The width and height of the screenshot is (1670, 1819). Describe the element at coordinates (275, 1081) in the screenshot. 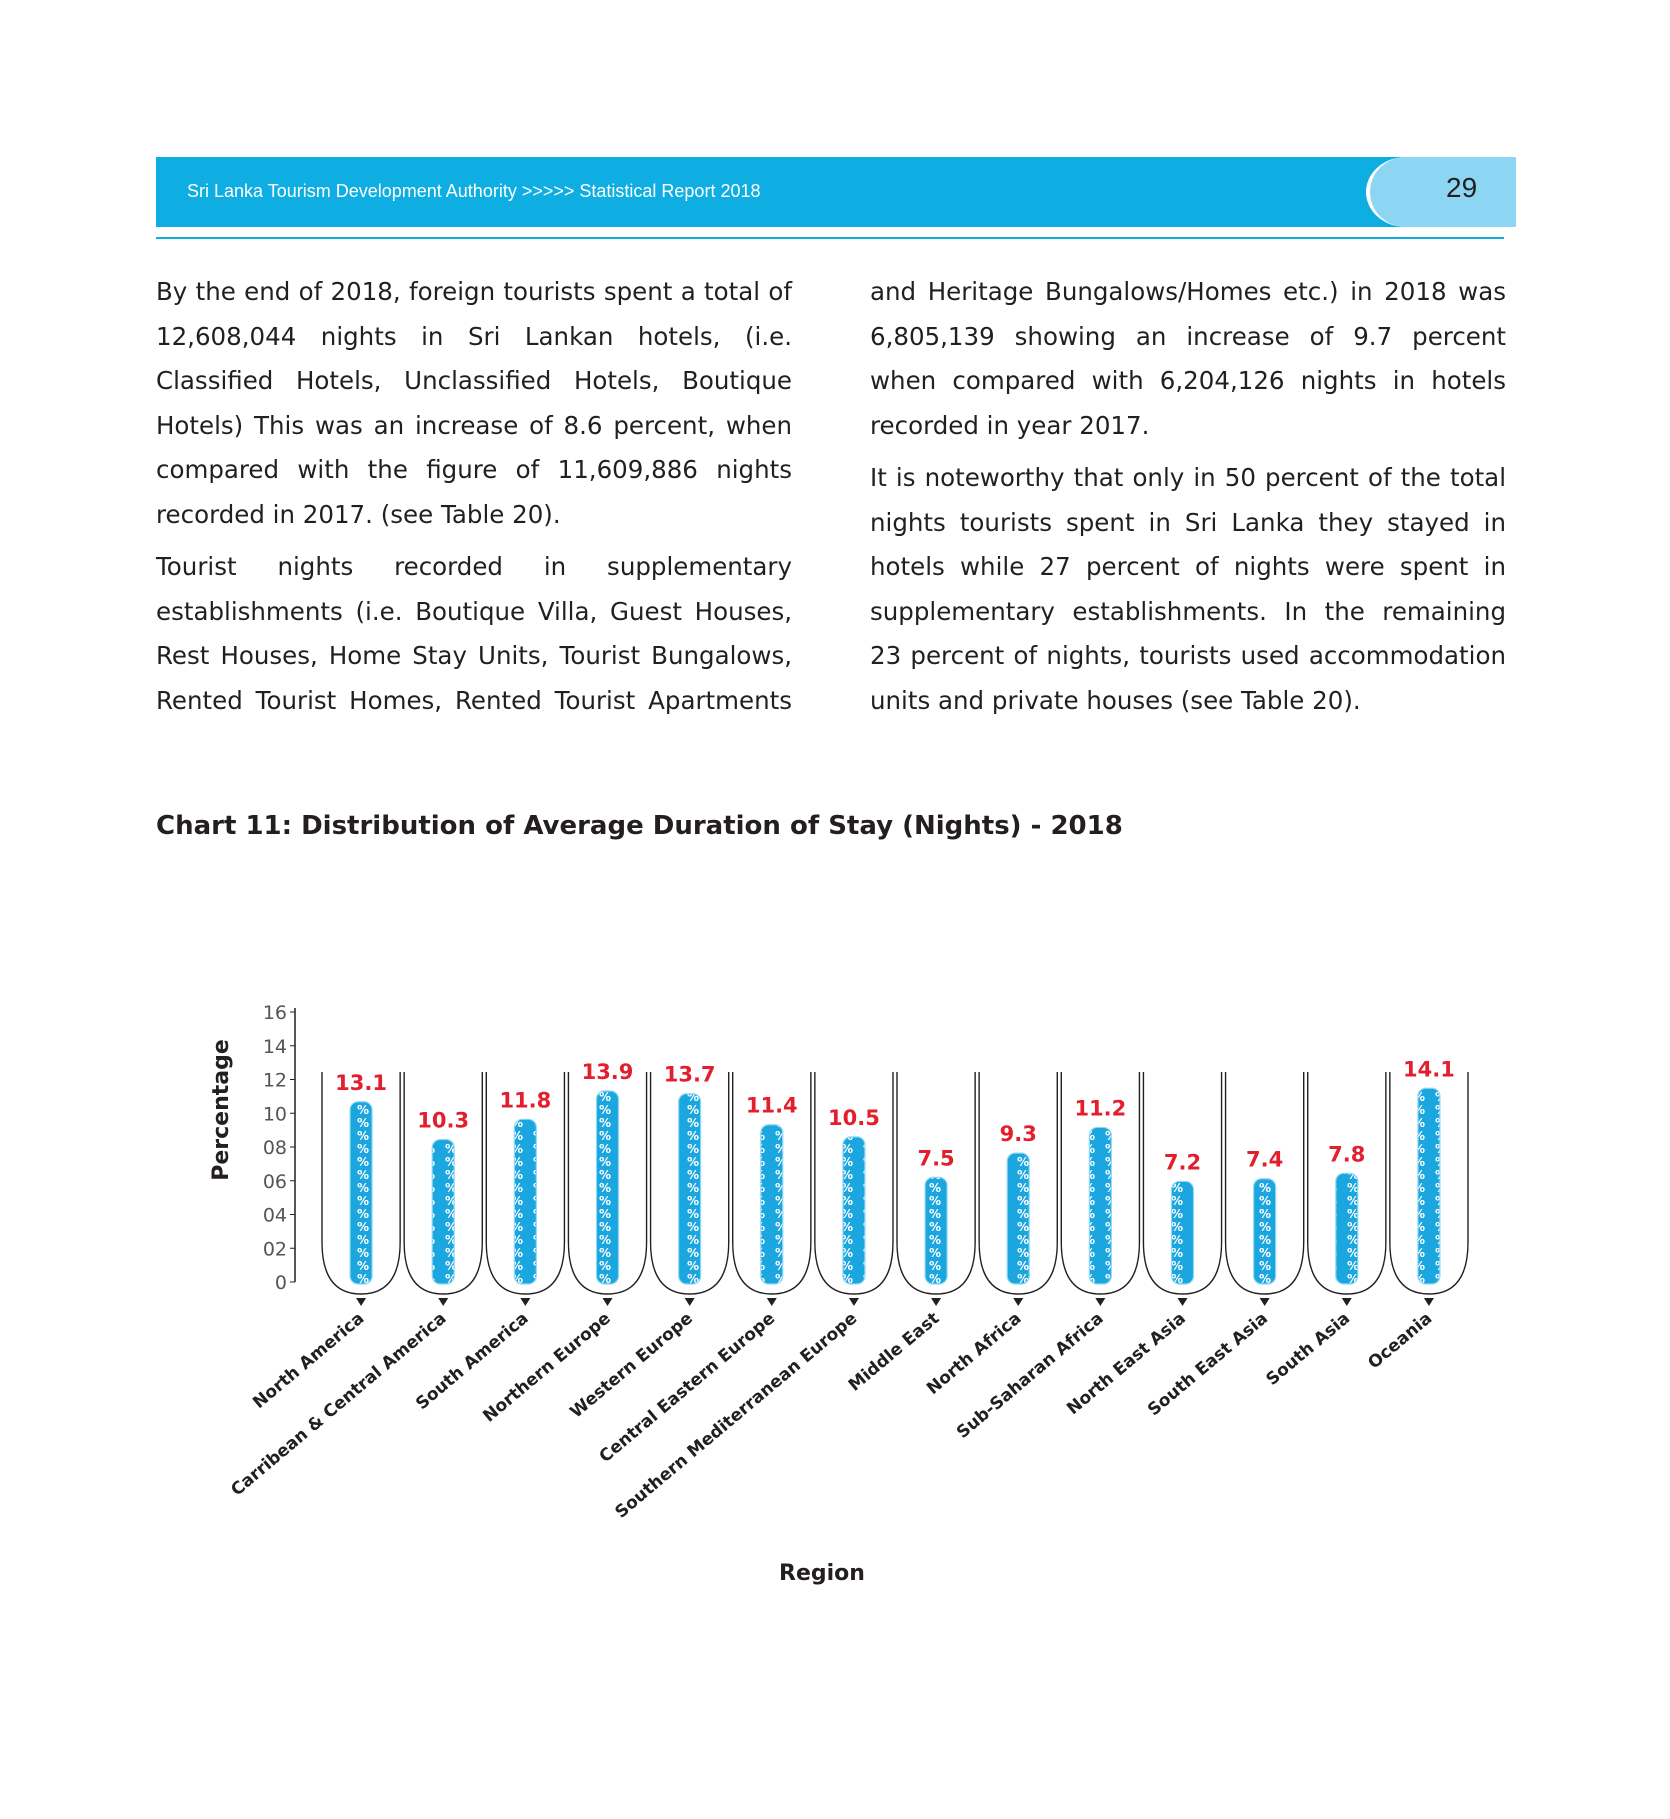

I see `y-tick-label: 12` at that location.